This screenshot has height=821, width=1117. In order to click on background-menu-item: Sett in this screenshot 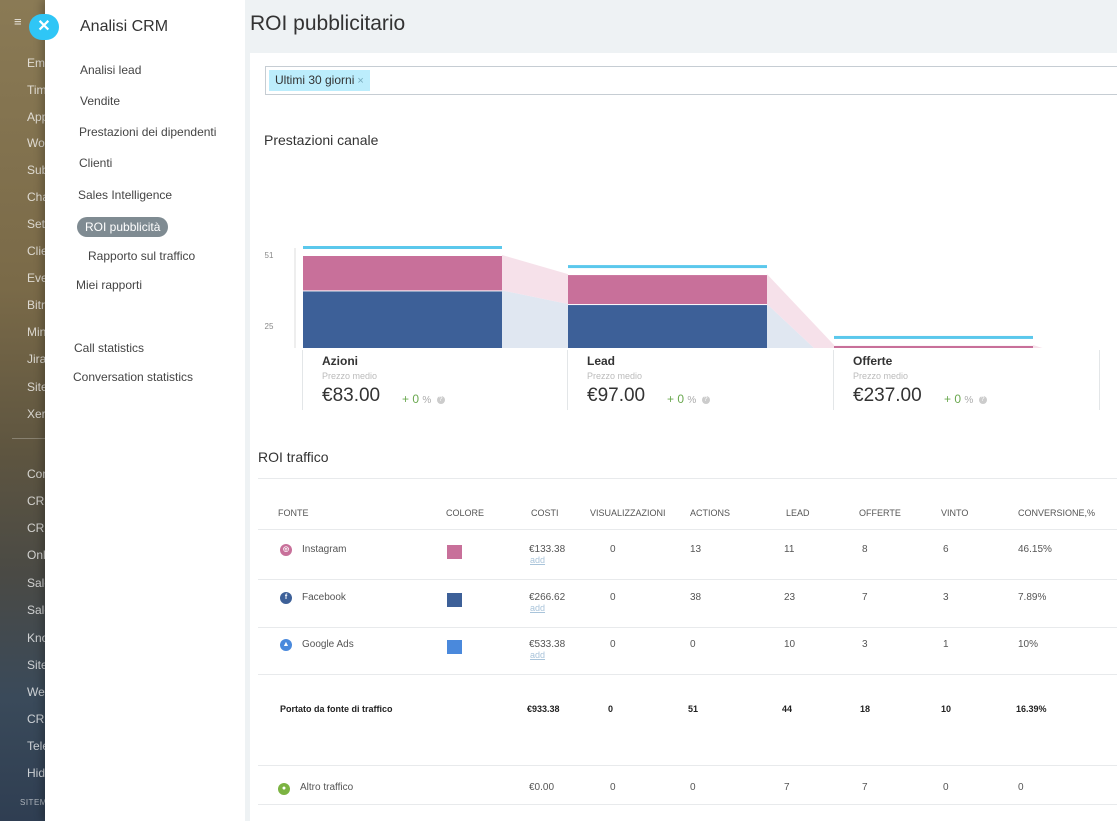, I will do `click(38, 224)`.